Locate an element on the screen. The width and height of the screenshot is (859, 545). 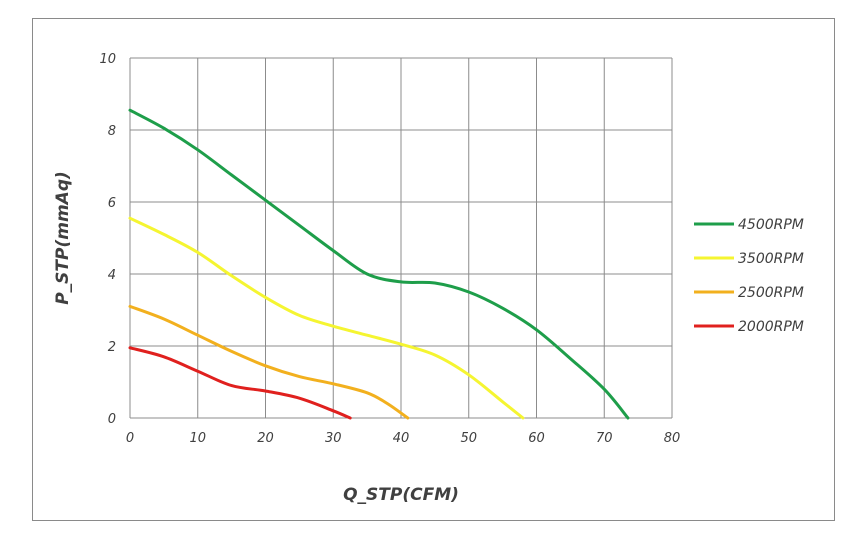
x-tick-label: 80 is located at coordinates (672, 438).